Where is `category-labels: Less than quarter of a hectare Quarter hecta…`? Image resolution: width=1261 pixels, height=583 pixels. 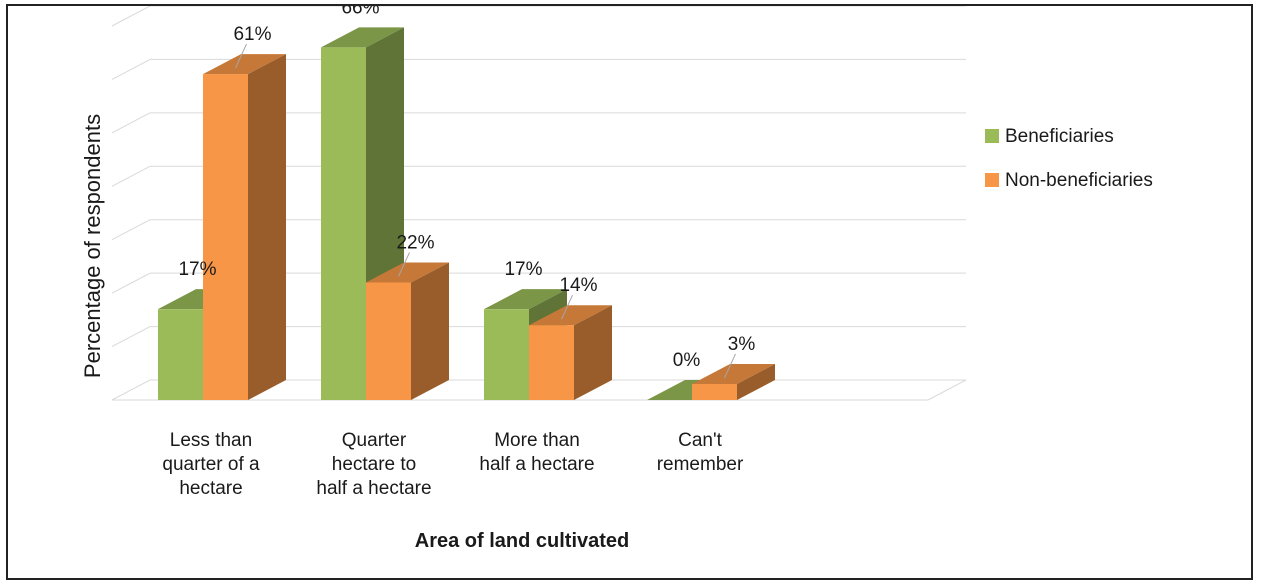 category-labels: Less than quarter of a hectare Quarter hecta… is located at coordinates (453, 464).